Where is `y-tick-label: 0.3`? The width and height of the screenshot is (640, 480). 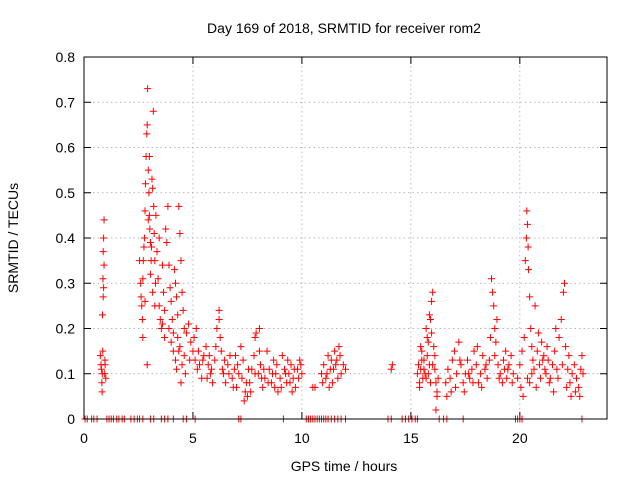
y-tick-label: 0.3 is located at coordinates (66, 283).